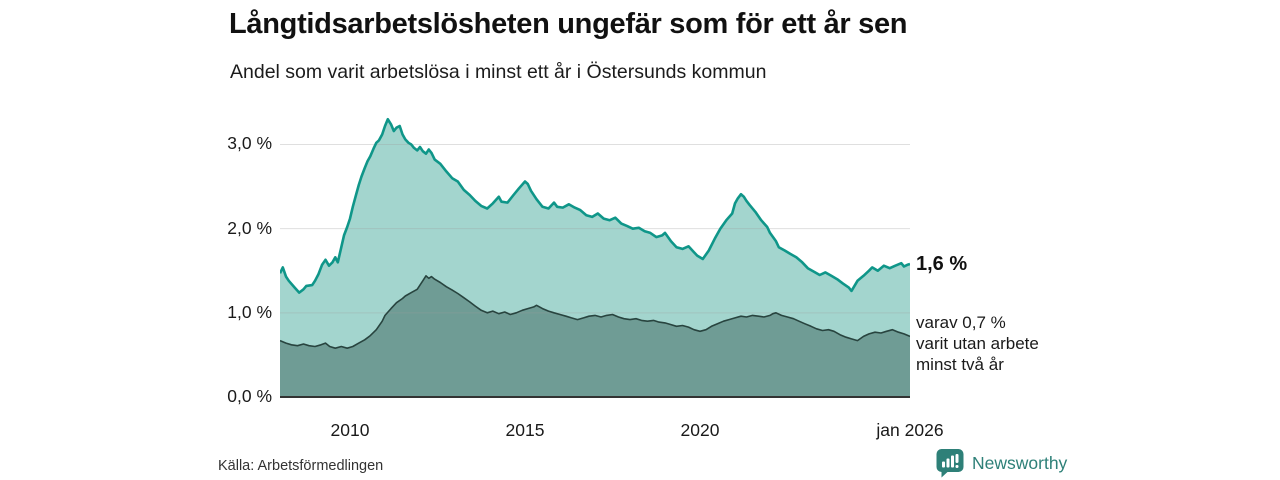  Describe the element at coordinates (960, 364) in the screenshot. I see `annotation-line-3: minst två år` at that location.